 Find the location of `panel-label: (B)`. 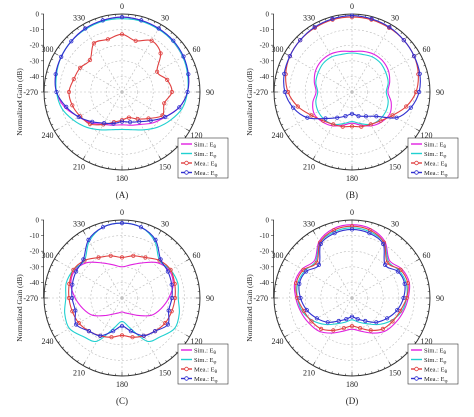

panel-label: (B) is located at coordinates (352, 195).